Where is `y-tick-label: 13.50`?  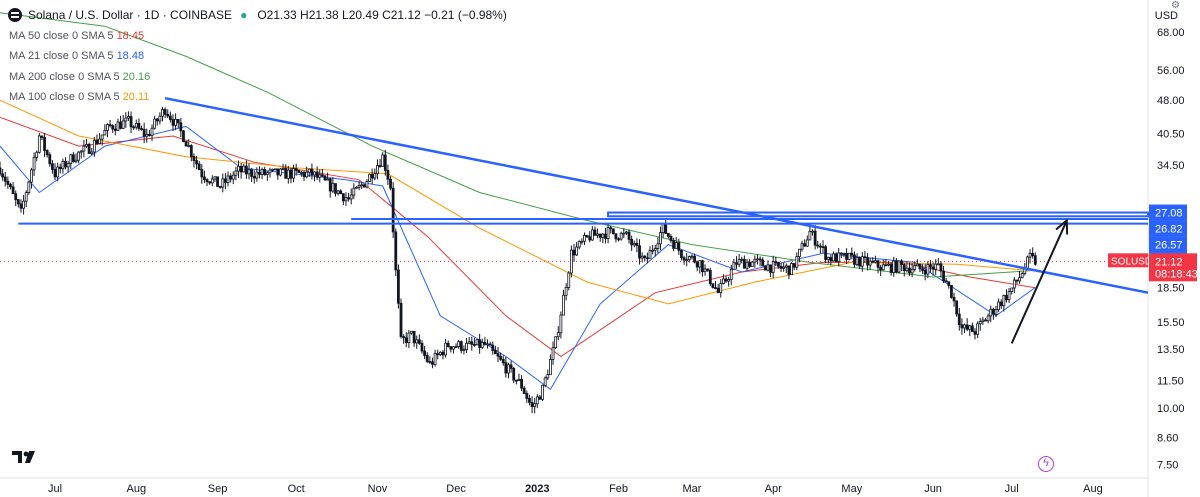
y-tick-label: 13.50 is located at coordinates (1171, 350).